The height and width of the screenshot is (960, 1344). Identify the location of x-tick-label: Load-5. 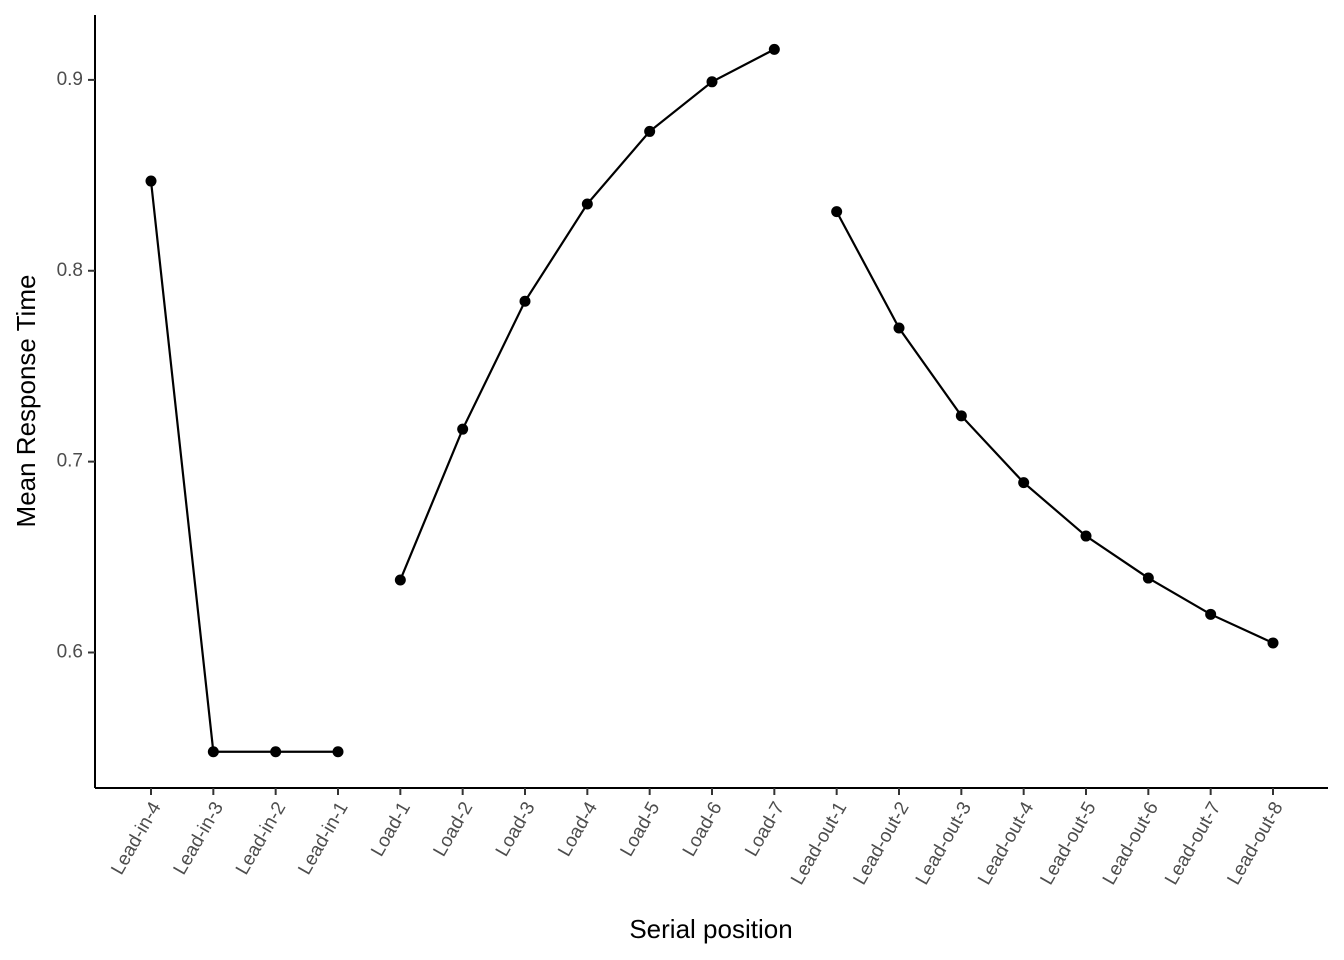
(641, 830).